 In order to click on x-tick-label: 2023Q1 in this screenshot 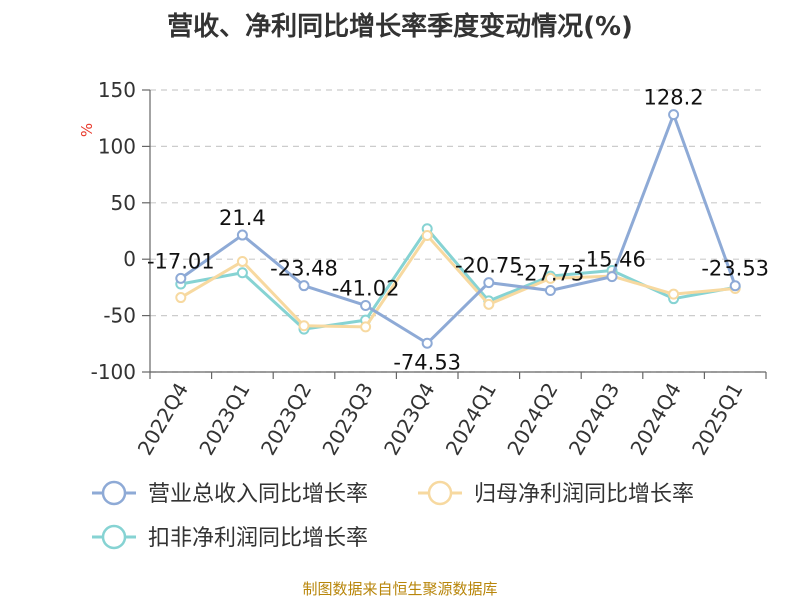, I will do `click(224, 419)`.